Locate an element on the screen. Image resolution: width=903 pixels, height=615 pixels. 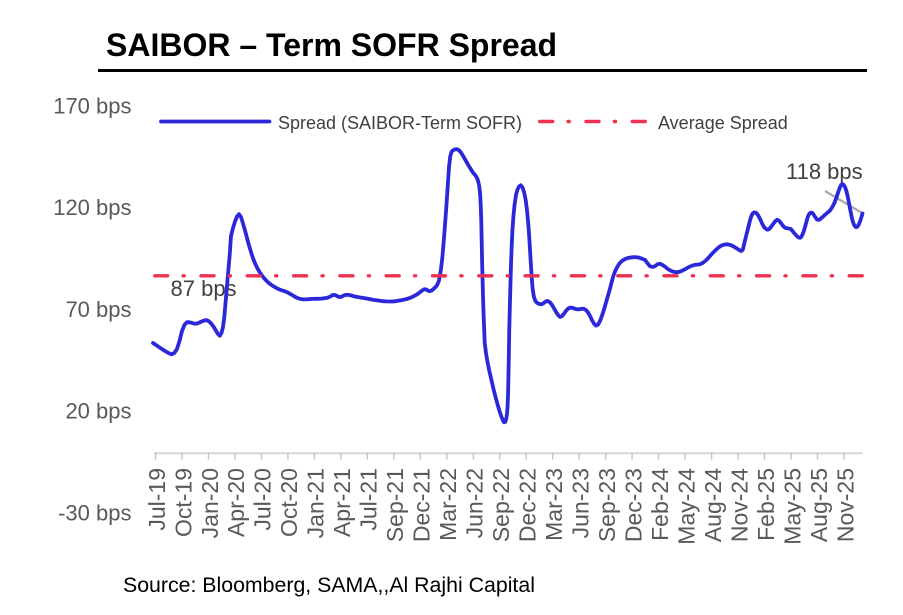
svg-text: Dec-21 is located at coordinates (422, 505).